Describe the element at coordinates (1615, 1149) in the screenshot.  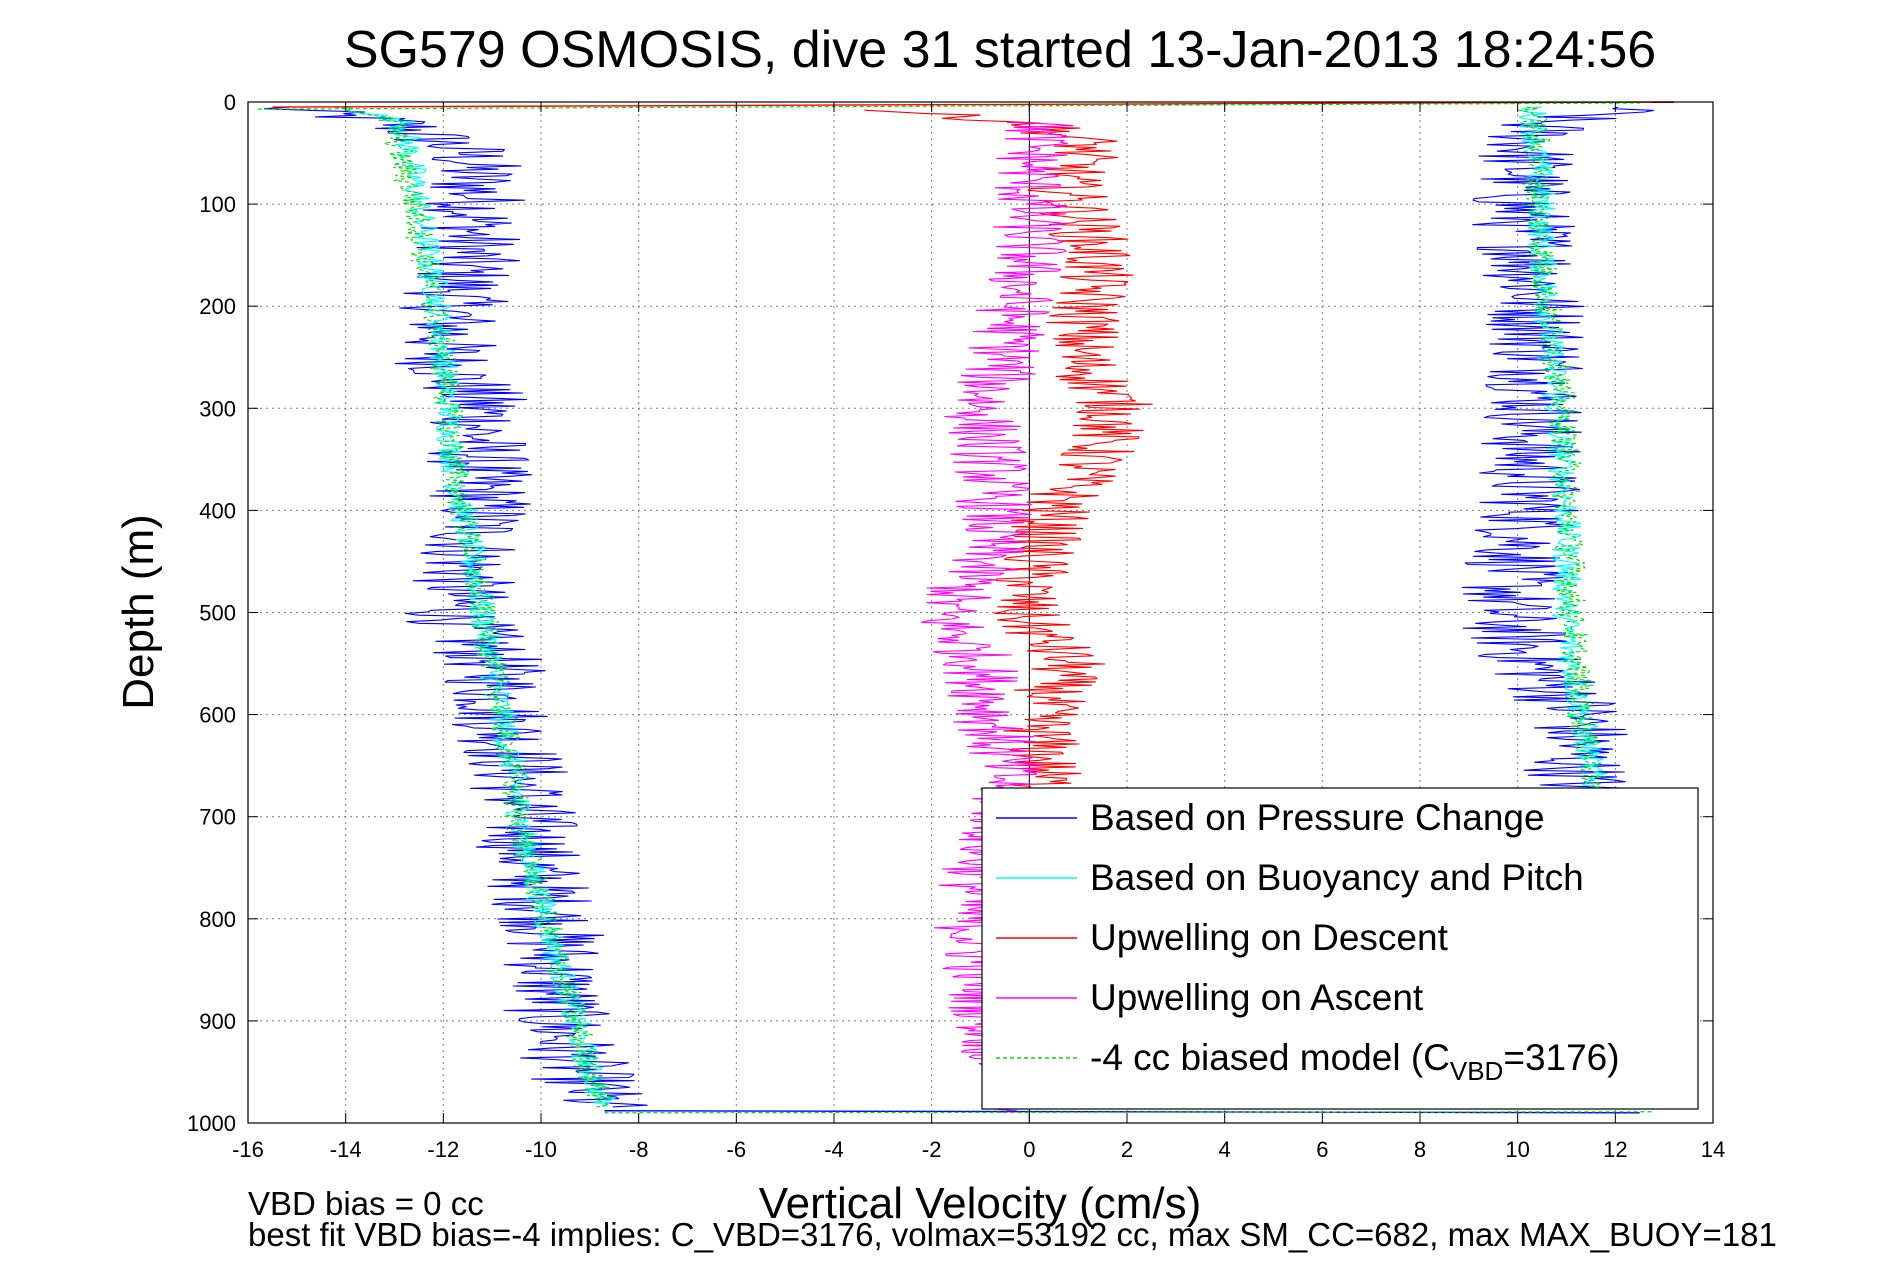
I see `x-tick-label: 12` at that location.